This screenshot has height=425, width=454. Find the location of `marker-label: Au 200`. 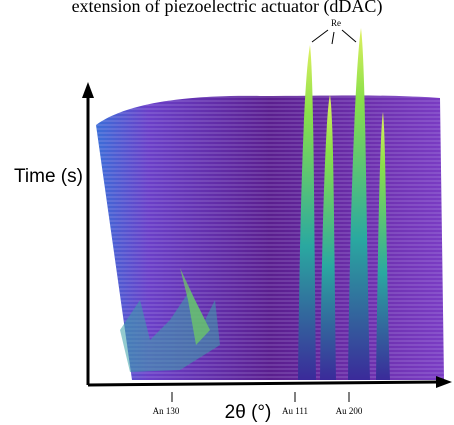

marker-label: Au 200 is located at coordinates (349, 411).